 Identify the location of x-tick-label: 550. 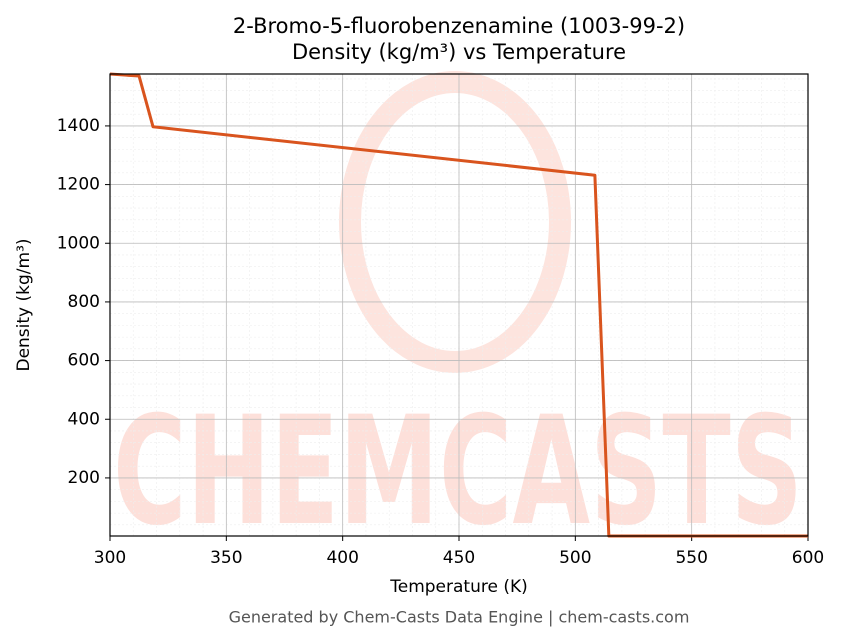
(691, 558).